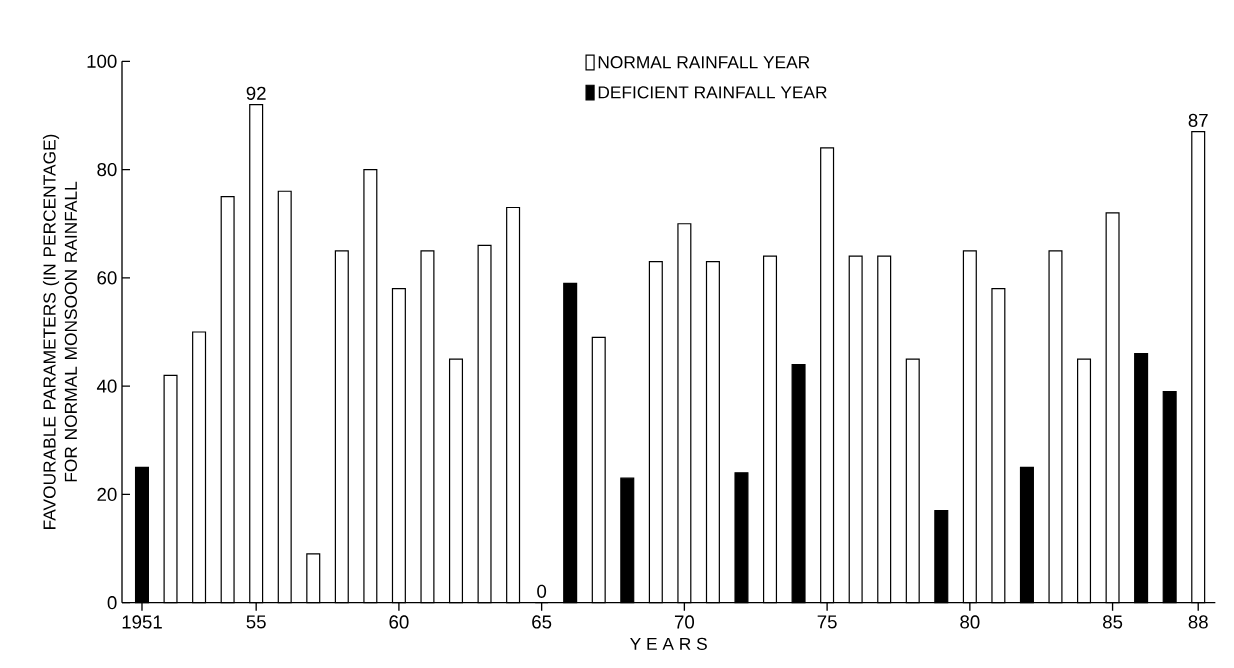 The height and width of the screenshot is (668, 1234). What do you see at coordinates (970, 622) in the screenshot?
I see `x-tick-label: 80` at bounding box center [970, 622].